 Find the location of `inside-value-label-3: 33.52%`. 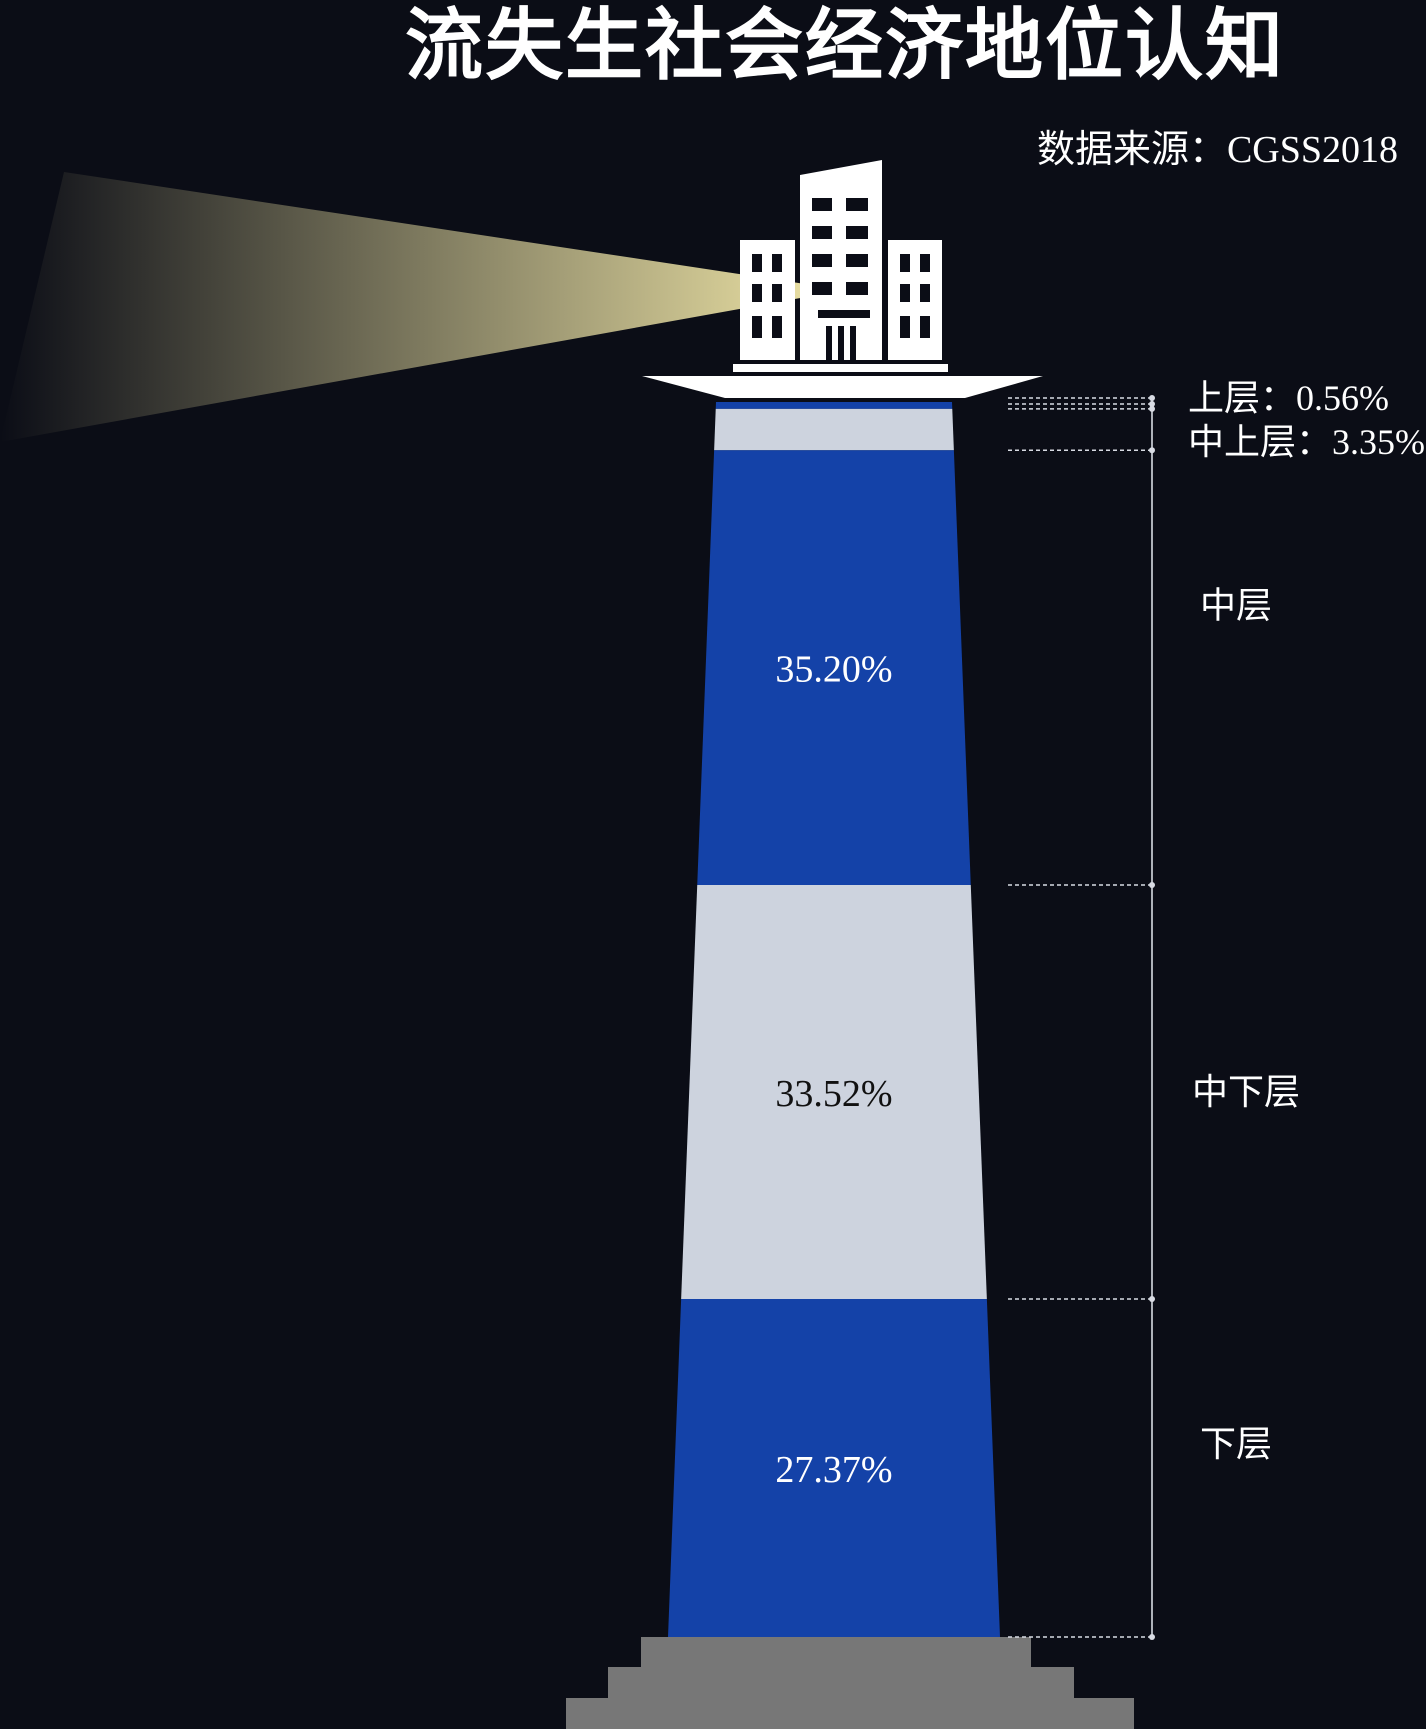

inside-value-label-3: 33.52% is located at coordinates (833, 1094).